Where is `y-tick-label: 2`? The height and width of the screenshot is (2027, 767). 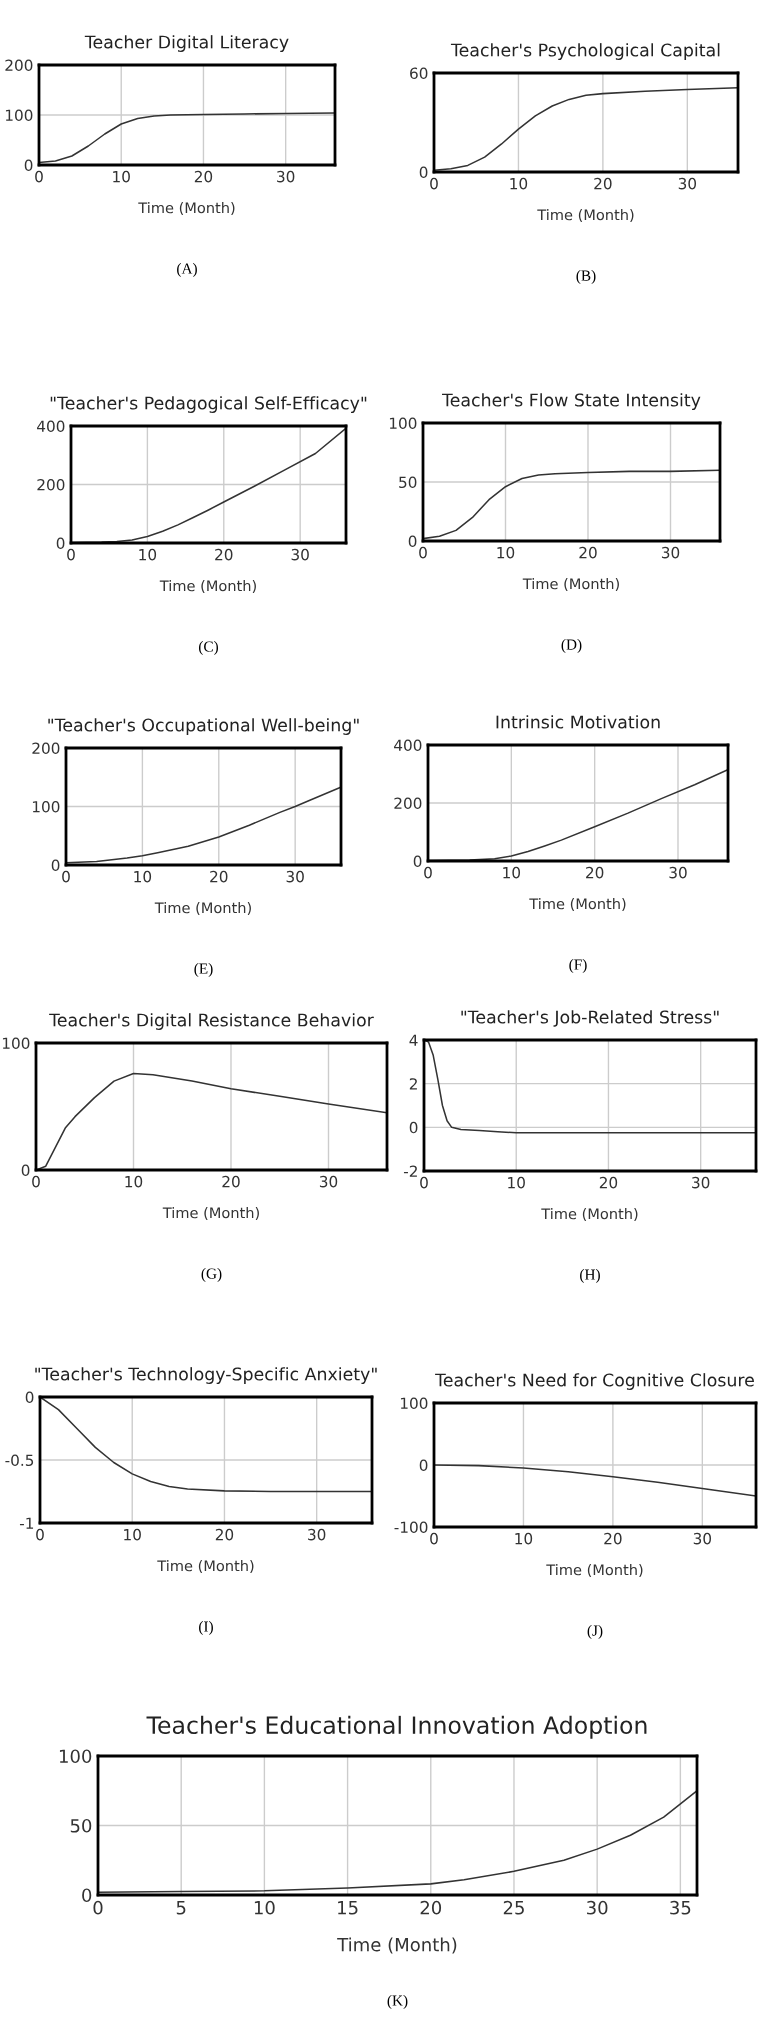 y-tick-label: 2 is located at coordinates (413, 1084).